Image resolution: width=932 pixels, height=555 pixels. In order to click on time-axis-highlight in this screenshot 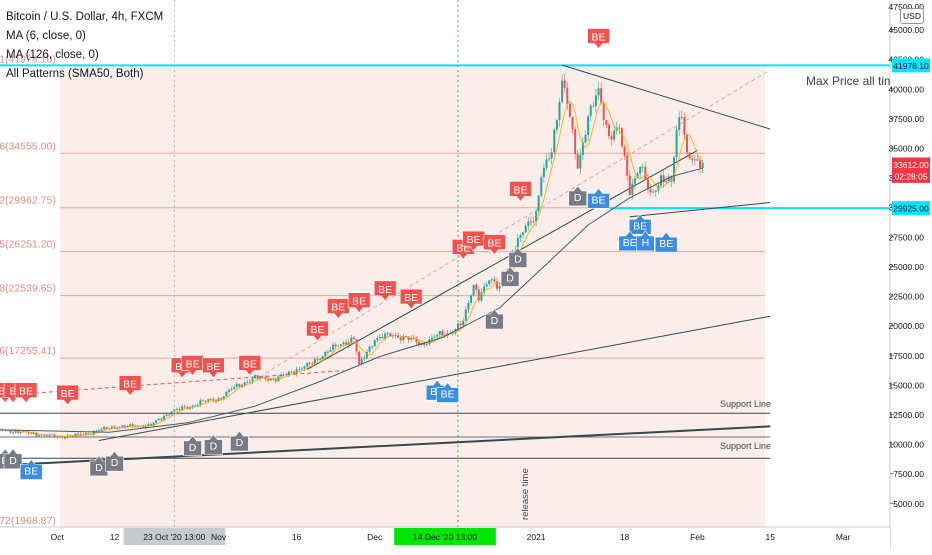, I will do `click(174, 536)`.